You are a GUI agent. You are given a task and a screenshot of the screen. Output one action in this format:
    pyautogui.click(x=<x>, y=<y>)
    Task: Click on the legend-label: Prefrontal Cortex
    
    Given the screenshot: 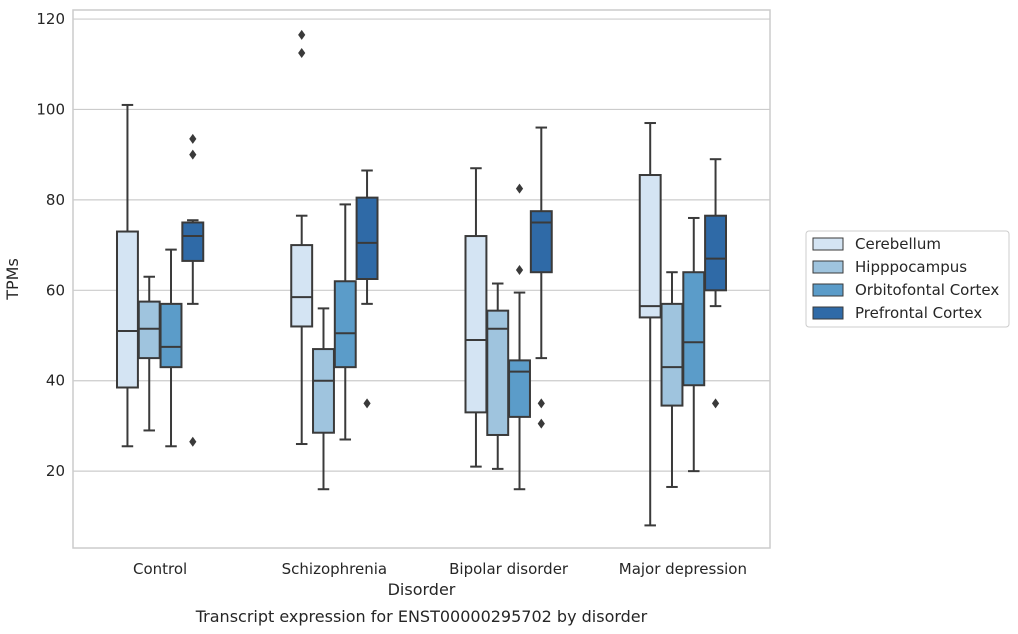 What is the action you would take?
    pyautogui.click(x=918, y=313)
    